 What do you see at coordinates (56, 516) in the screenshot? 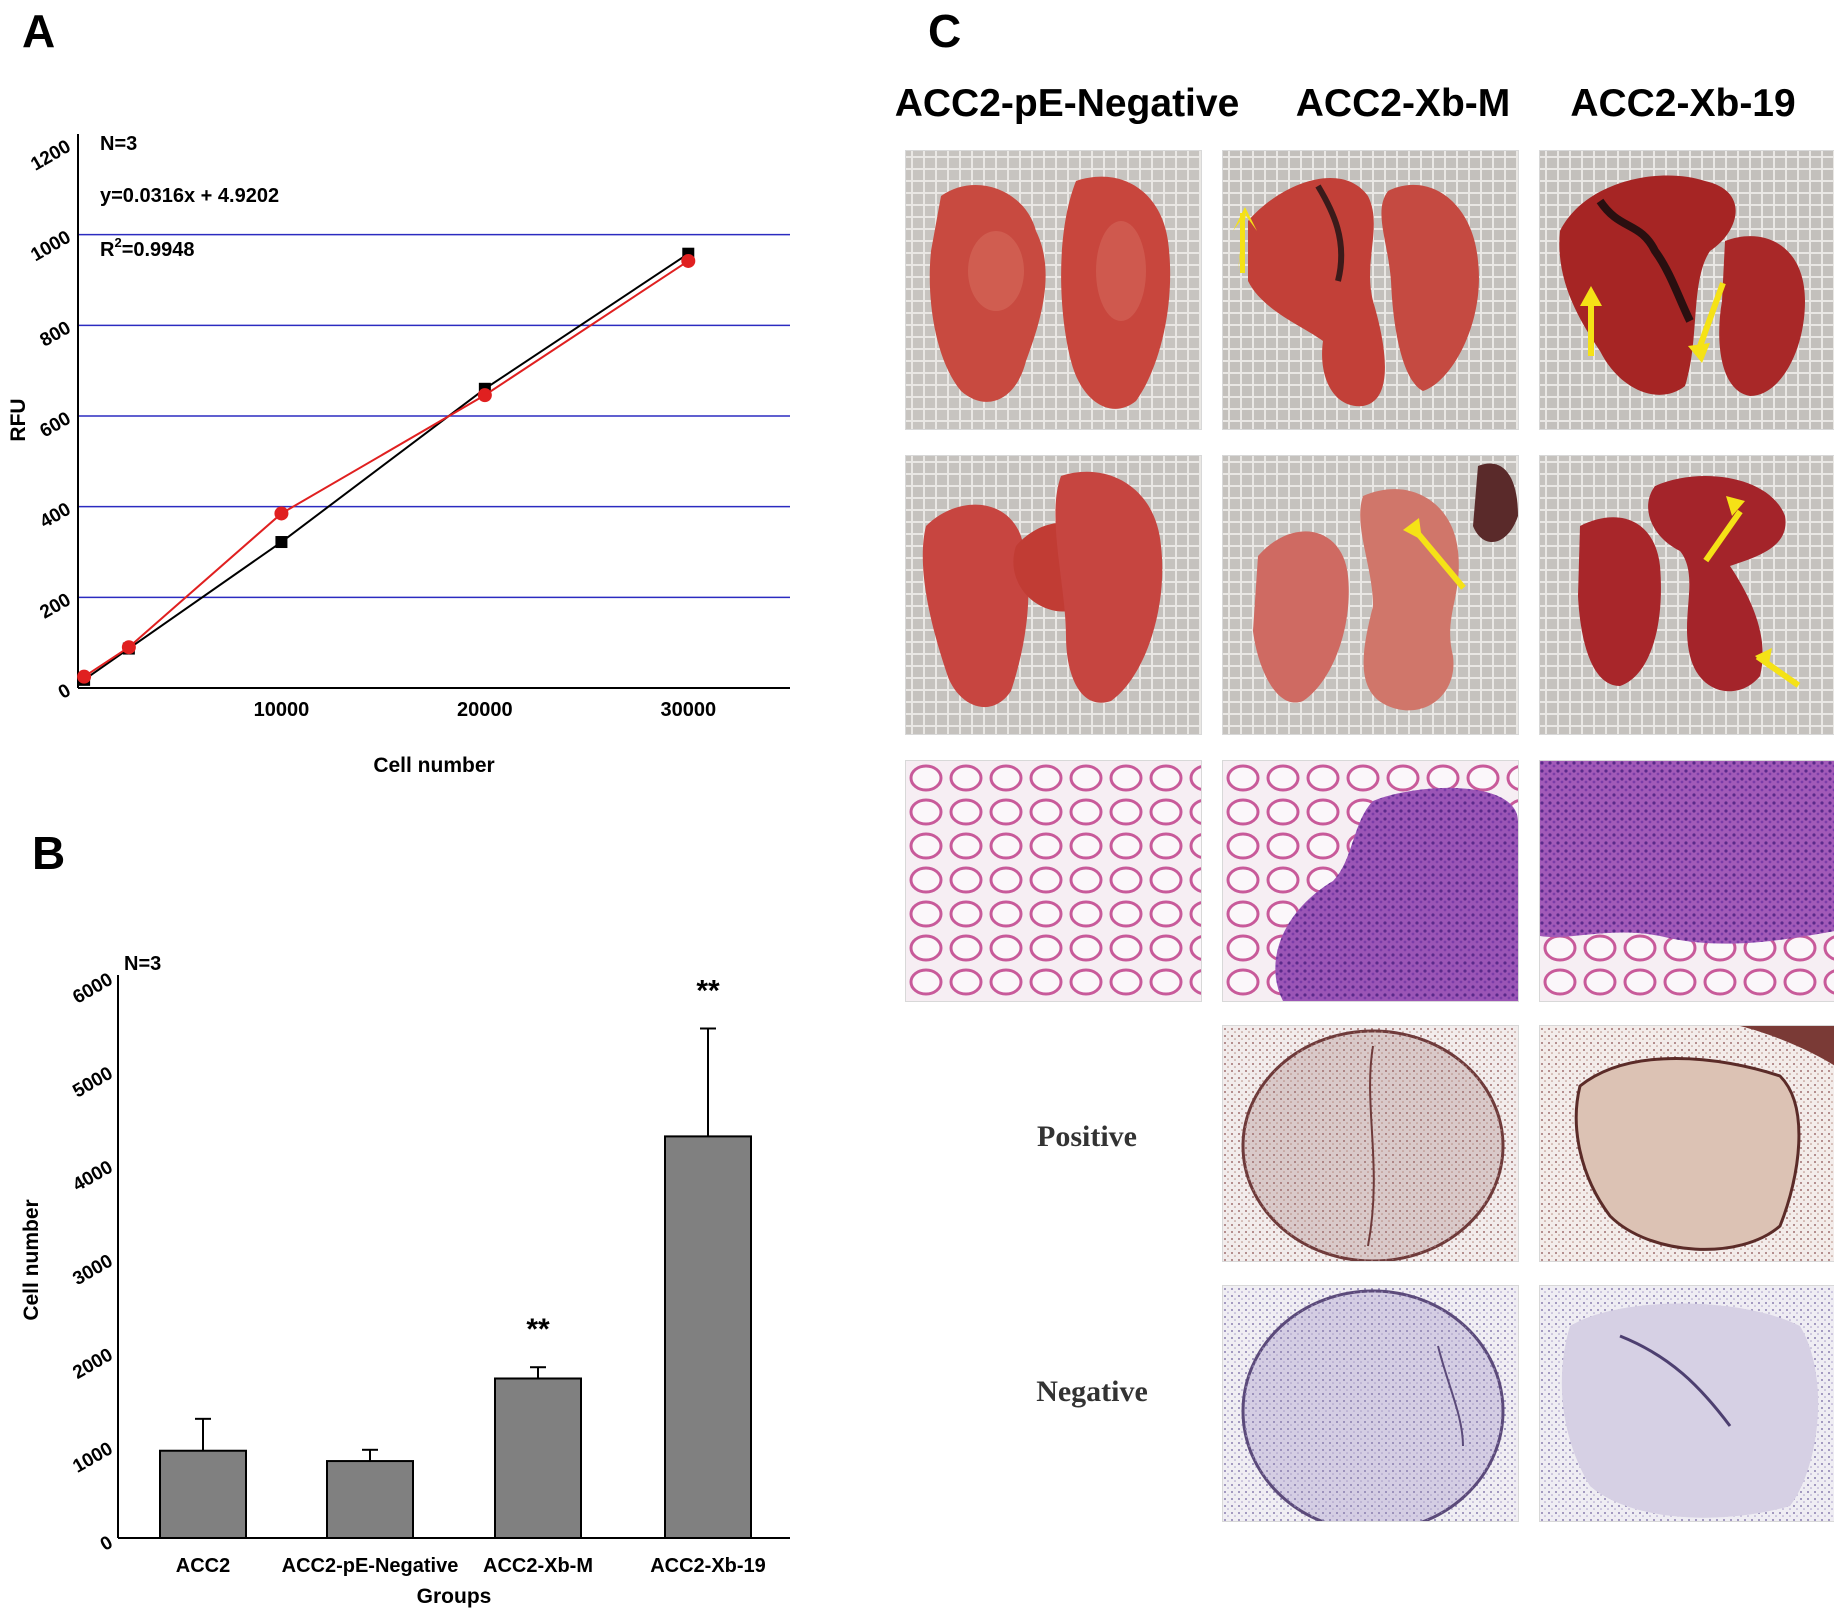
I see `y-tick-label: 400` at bounding box center [56, 516].